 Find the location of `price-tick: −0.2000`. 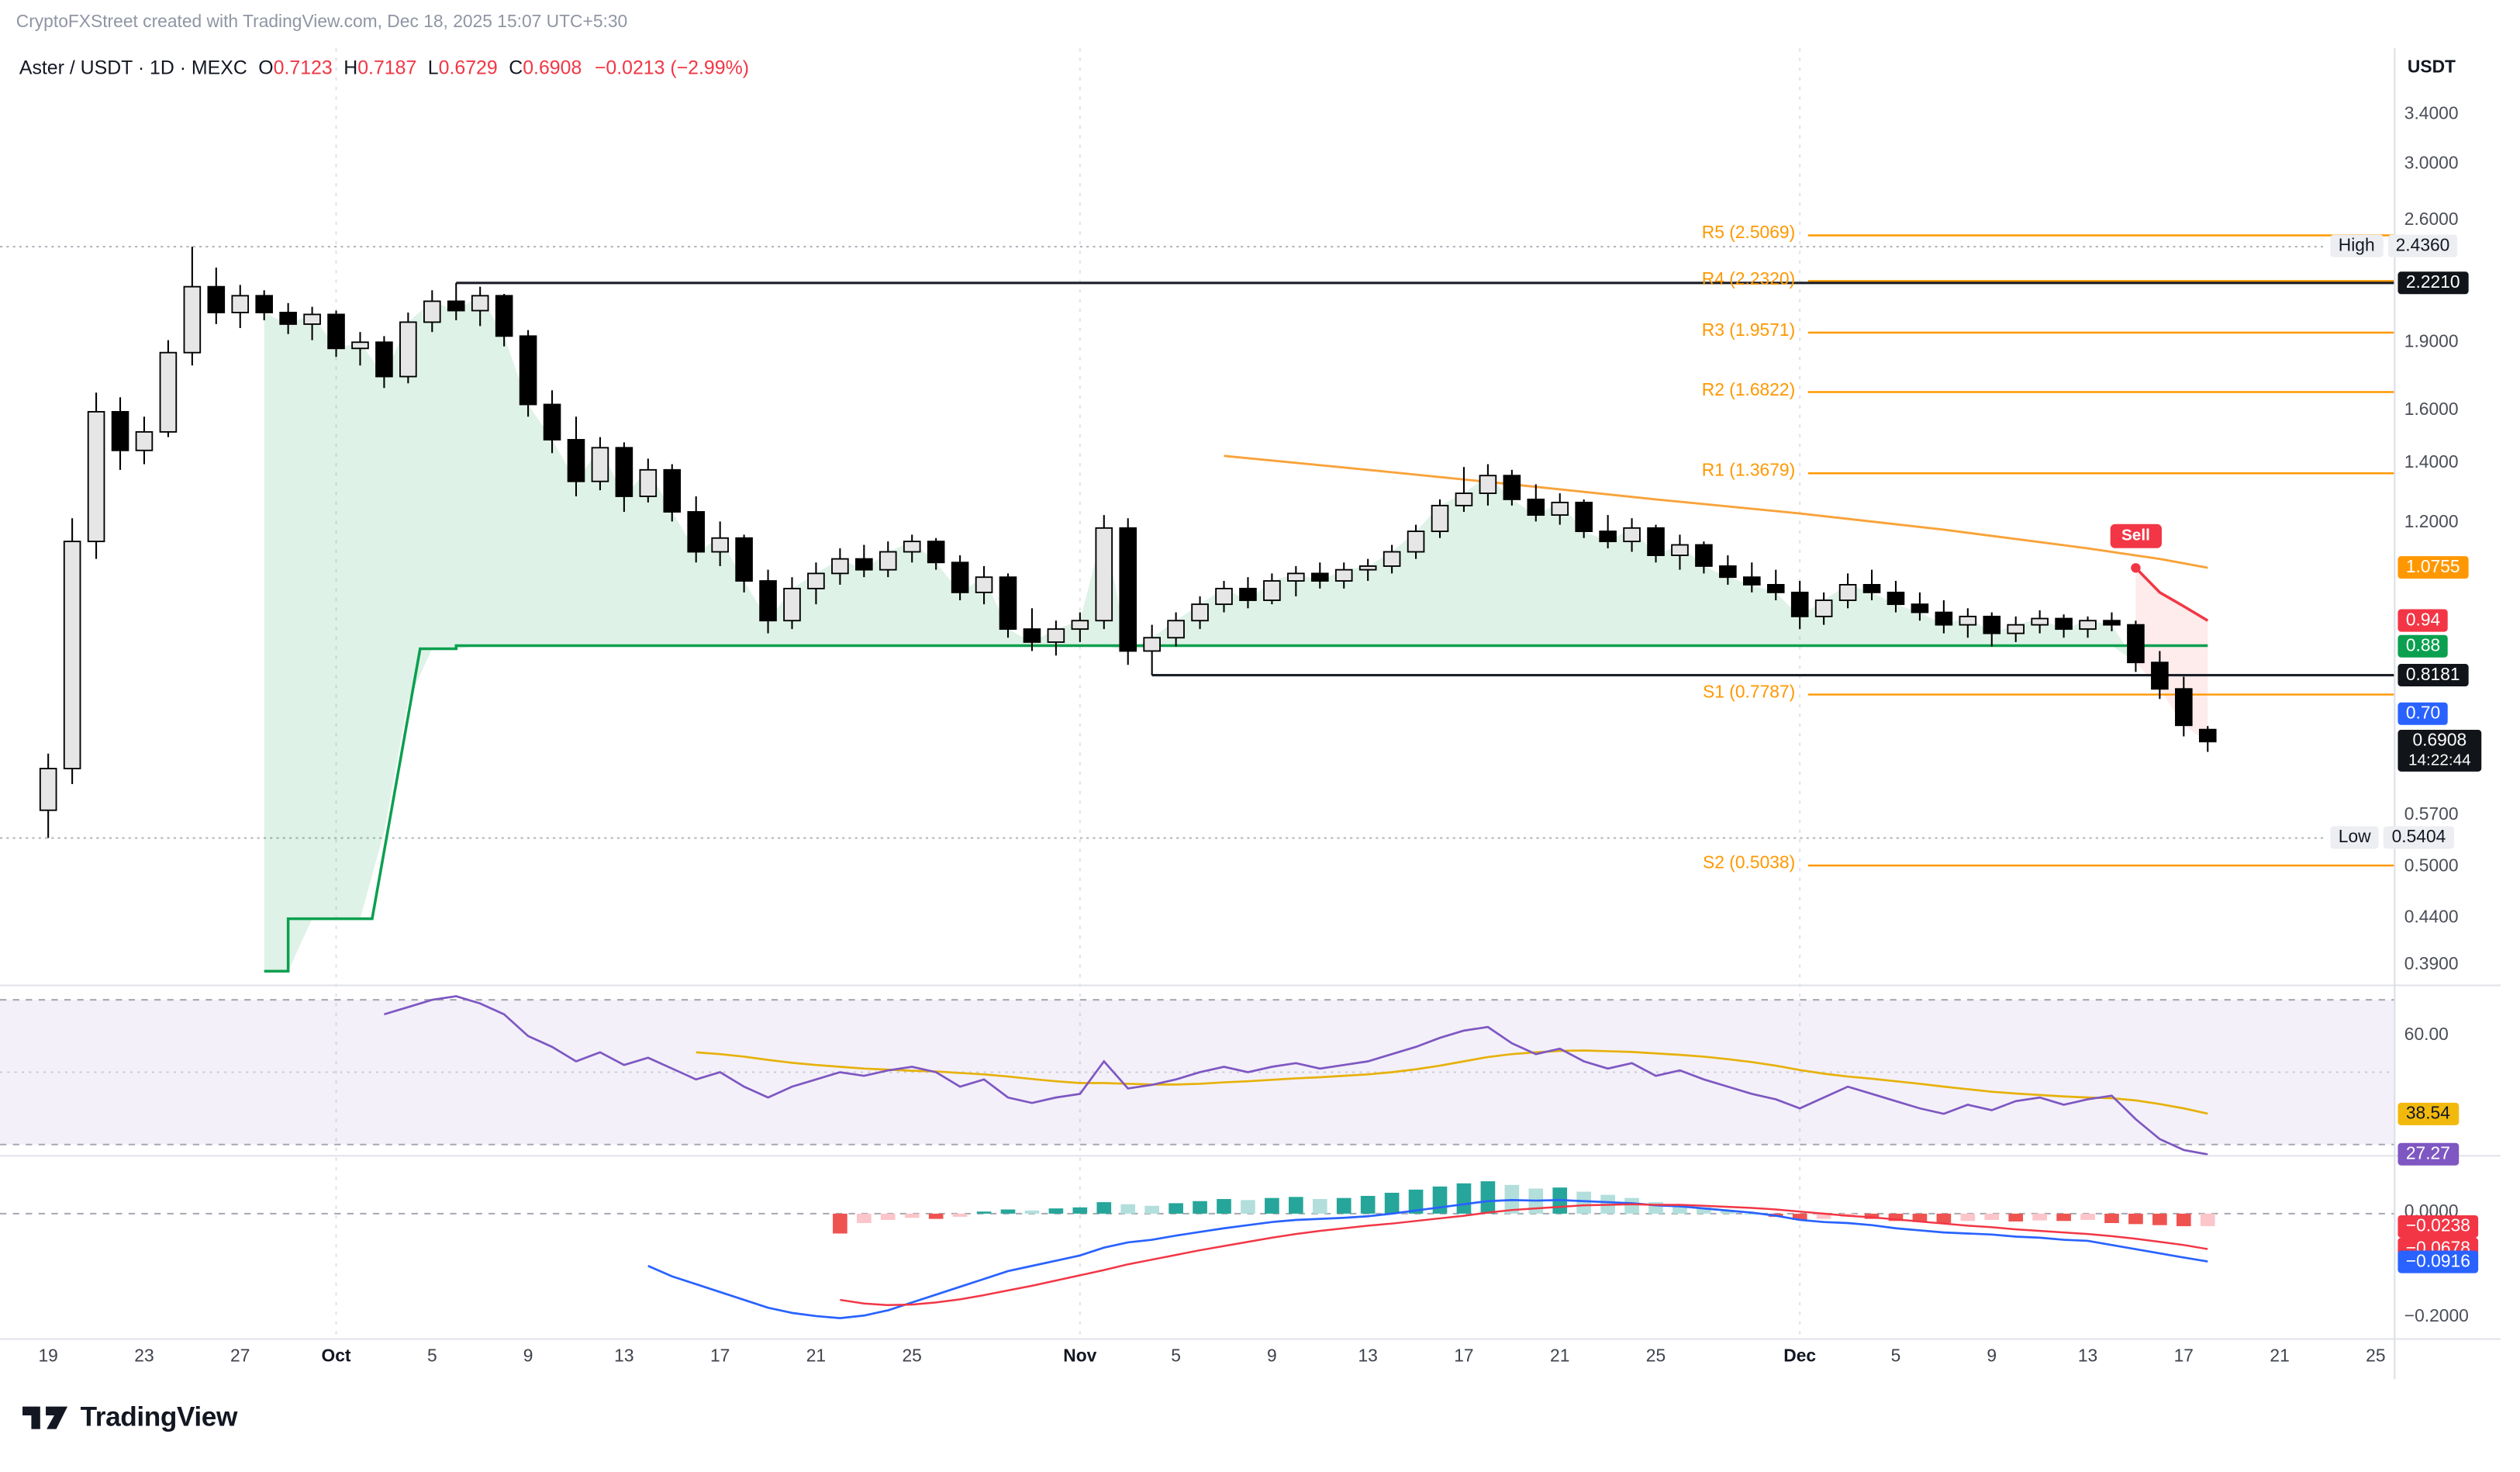

price-tick: −0.2000 is located at coordinates (2436, 1316).